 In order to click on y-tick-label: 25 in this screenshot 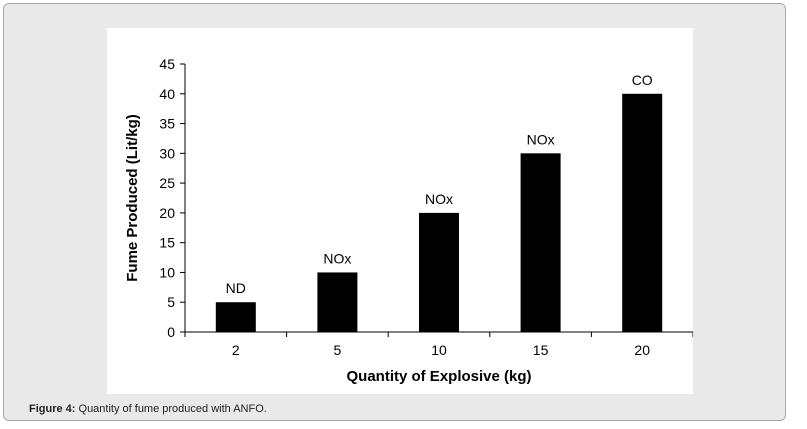, I will do `click(167, 183)`.